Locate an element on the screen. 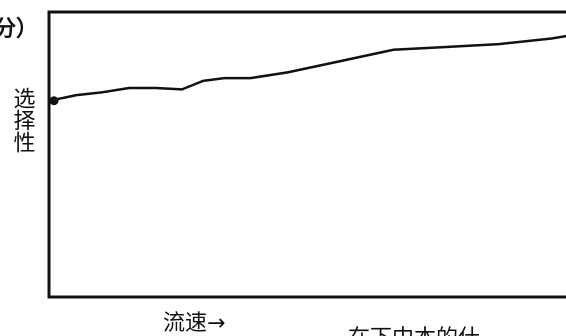 This screenshot has width=566, height=336. top-fragment-text: 分） is located at coordinates (19, 29).